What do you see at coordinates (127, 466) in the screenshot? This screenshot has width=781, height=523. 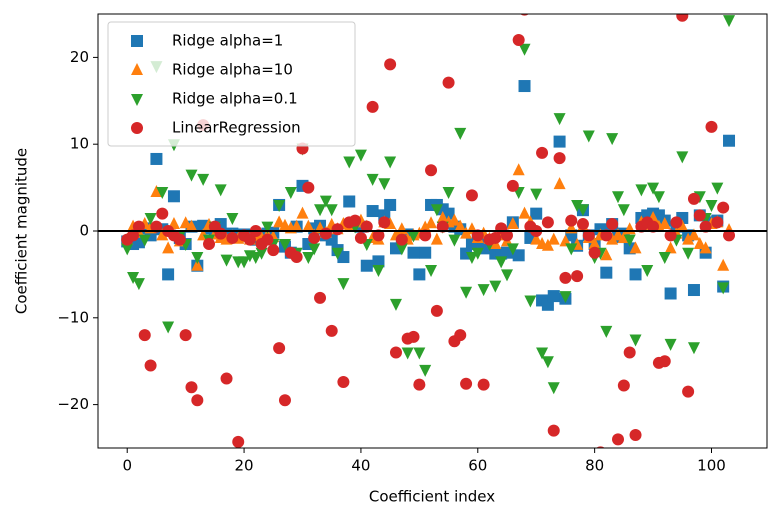 I see `x-tick-label: 0` at bounding box center [127, 466].